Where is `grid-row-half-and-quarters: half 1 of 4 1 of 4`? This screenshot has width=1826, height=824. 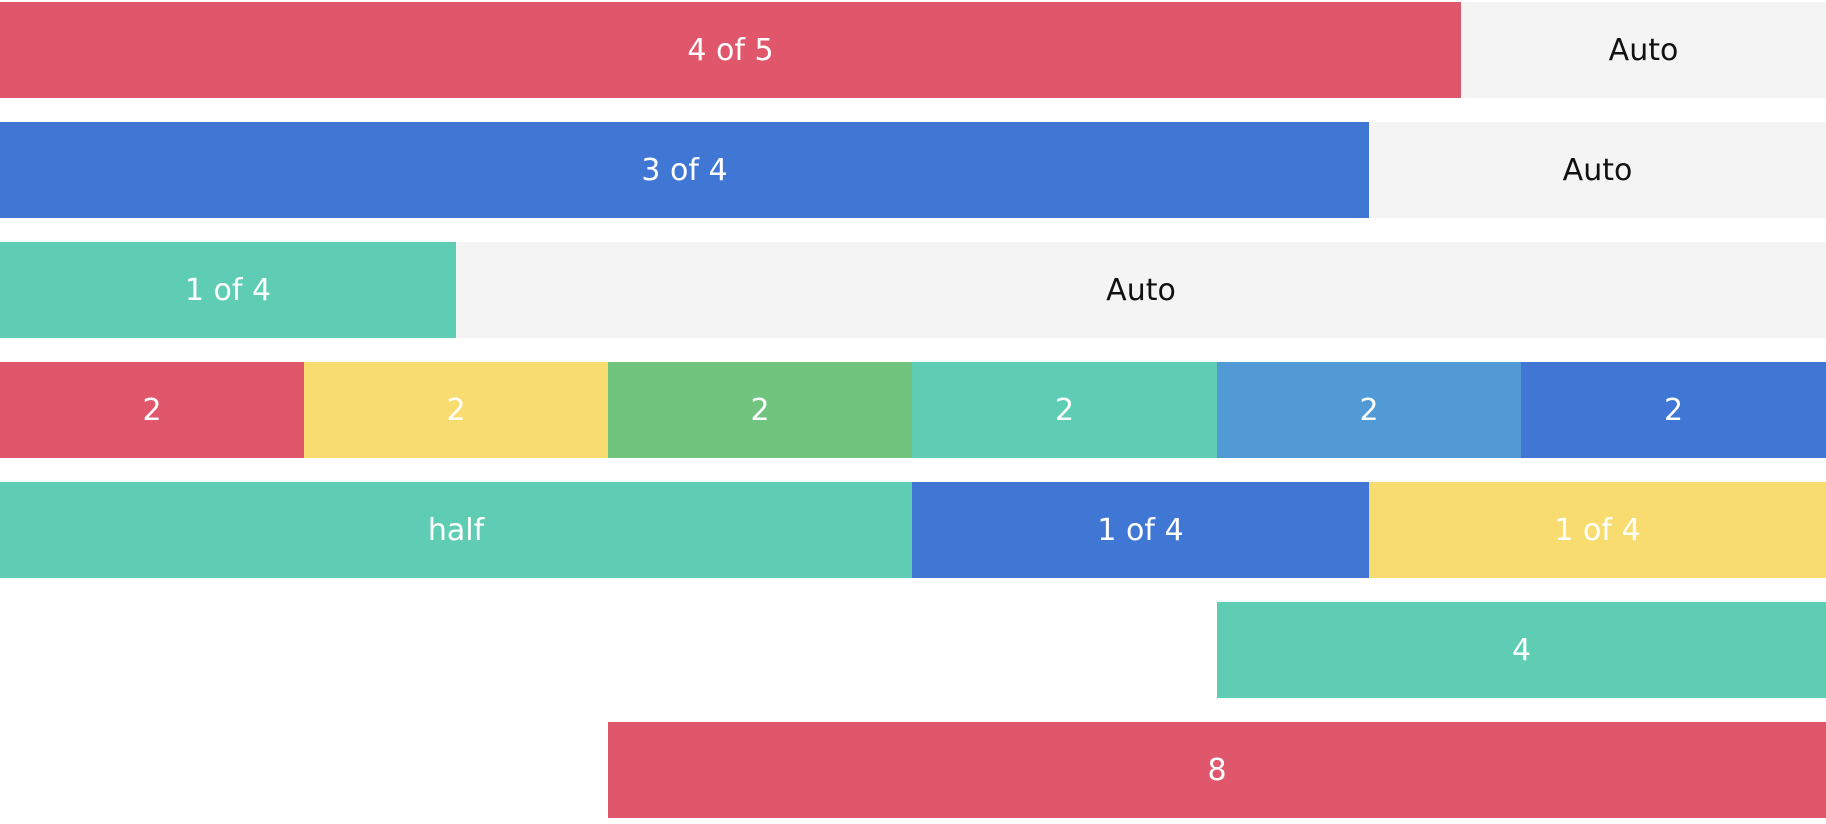
grid-row-half-and-quarters: half 1 of 4 1 of 4 is located at coordinates (913, 530).